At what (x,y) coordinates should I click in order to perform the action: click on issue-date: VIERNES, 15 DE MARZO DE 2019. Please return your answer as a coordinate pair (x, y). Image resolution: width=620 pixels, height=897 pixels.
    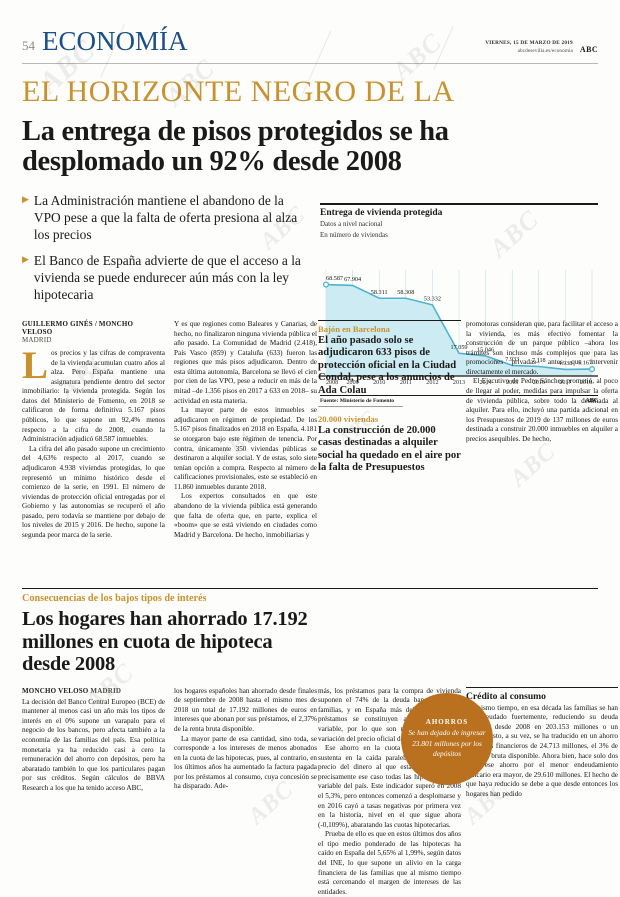
    Looking at the image, I should click on (529, 43).